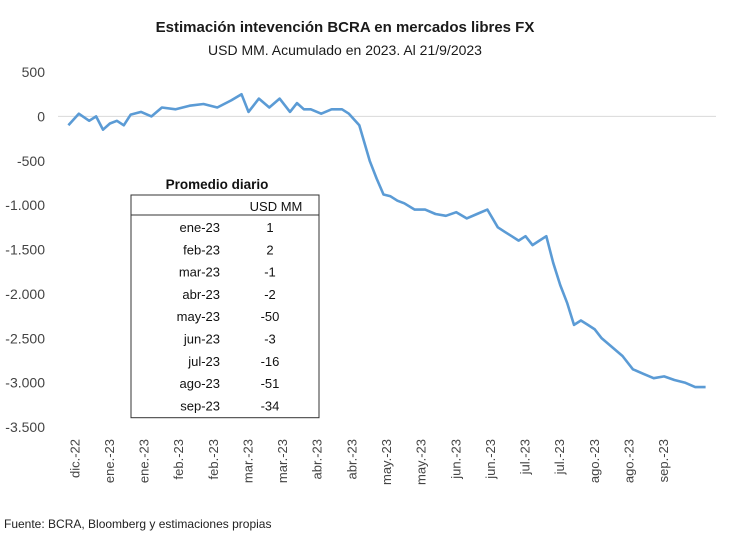 This screenshot has width=730, height=544. Describe the element at coordinates (270, 361) in the screenshot. I see `table-value-cell: -16` at that location.